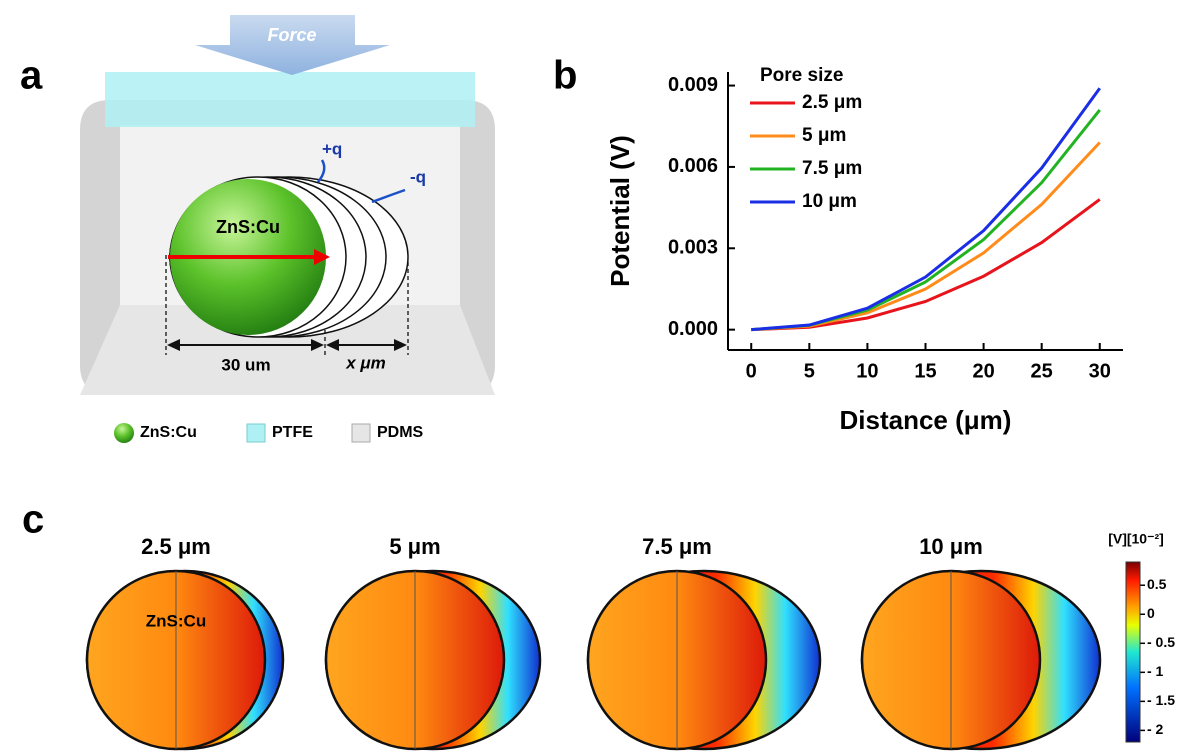  Describe the element at coordinates (1133, 652) in the screenshot. I see `colorbar` at that location.